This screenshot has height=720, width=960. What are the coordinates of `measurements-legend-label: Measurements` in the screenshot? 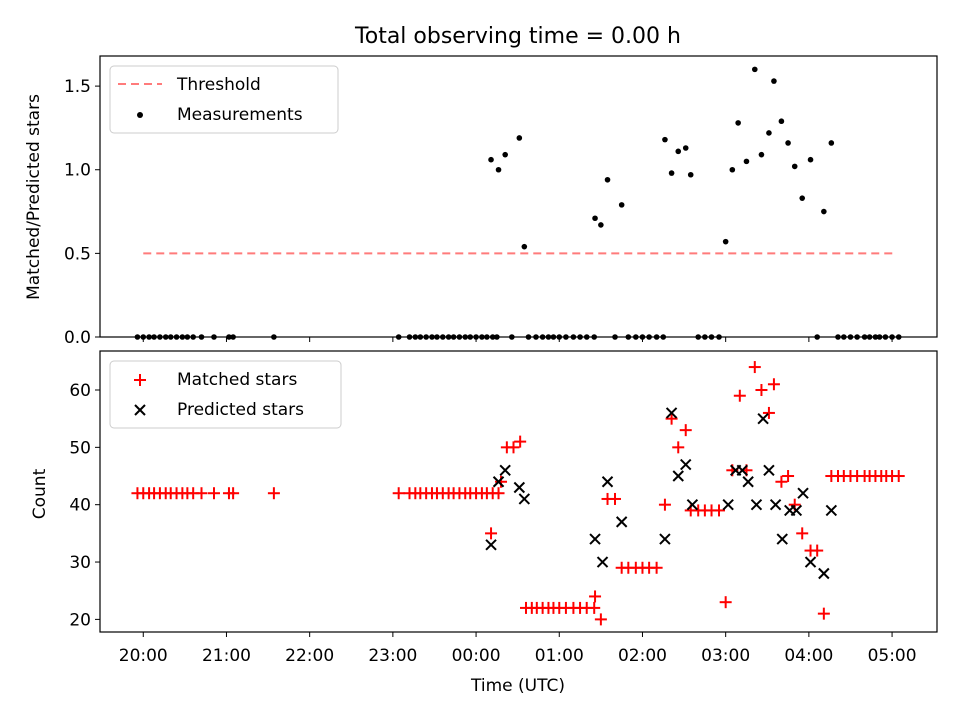 It's located at (240, 115).